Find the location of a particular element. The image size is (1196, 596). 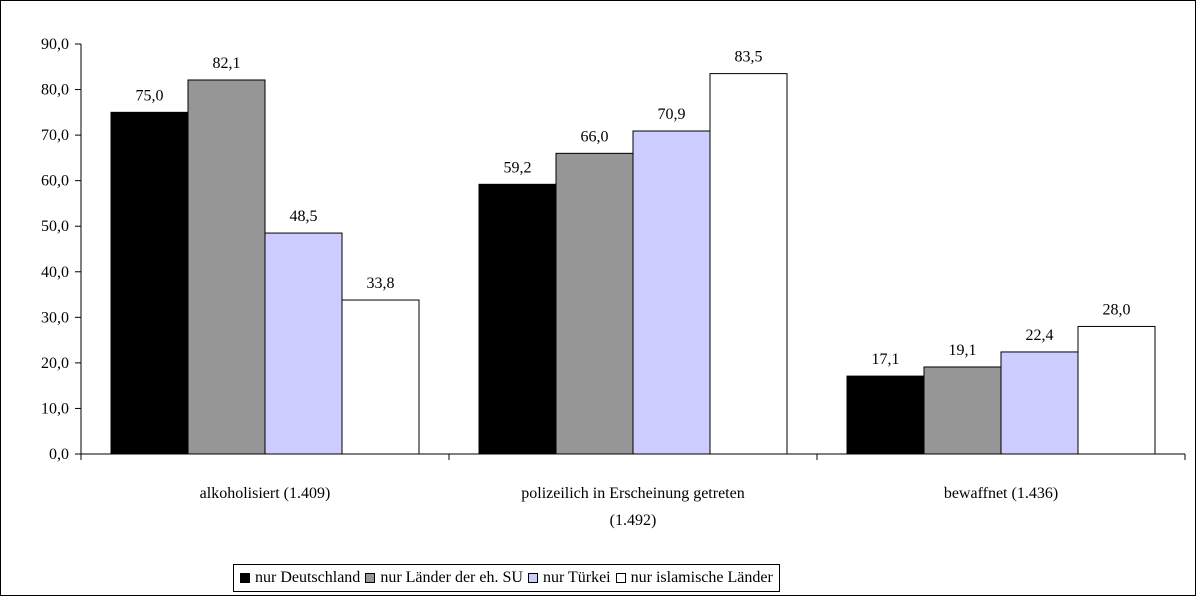

legend-item-1: nur Länder der eh. SU is located at coordinates (444, 578).